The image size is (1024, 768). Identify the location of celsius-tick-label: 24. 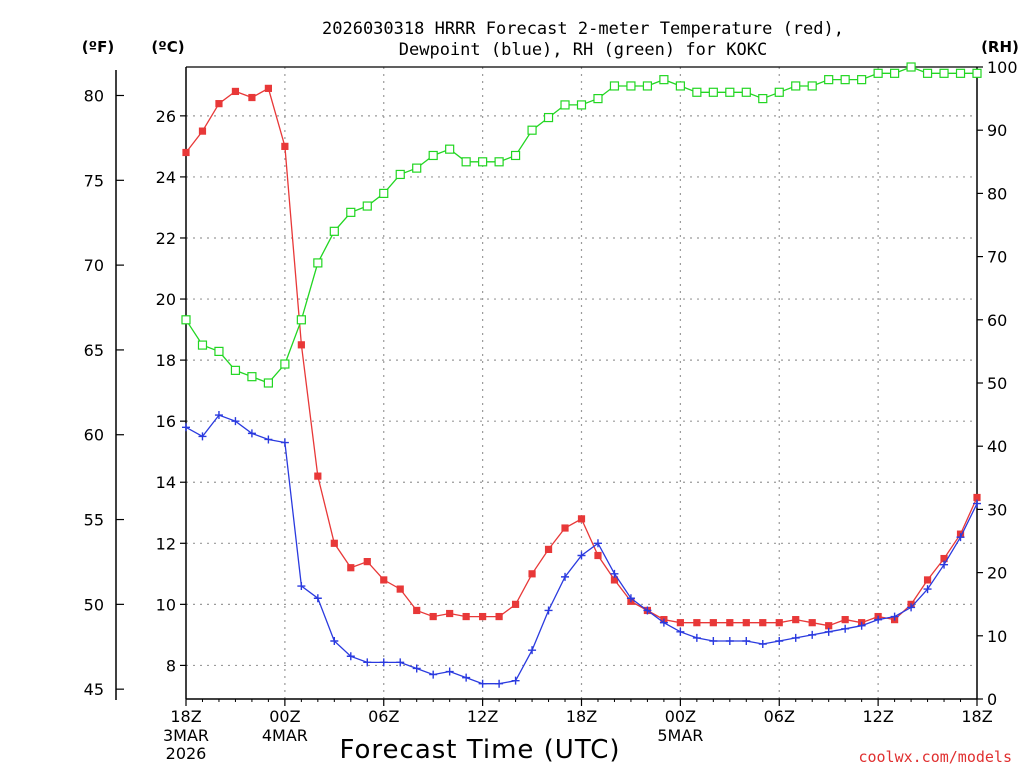
(166, 177).